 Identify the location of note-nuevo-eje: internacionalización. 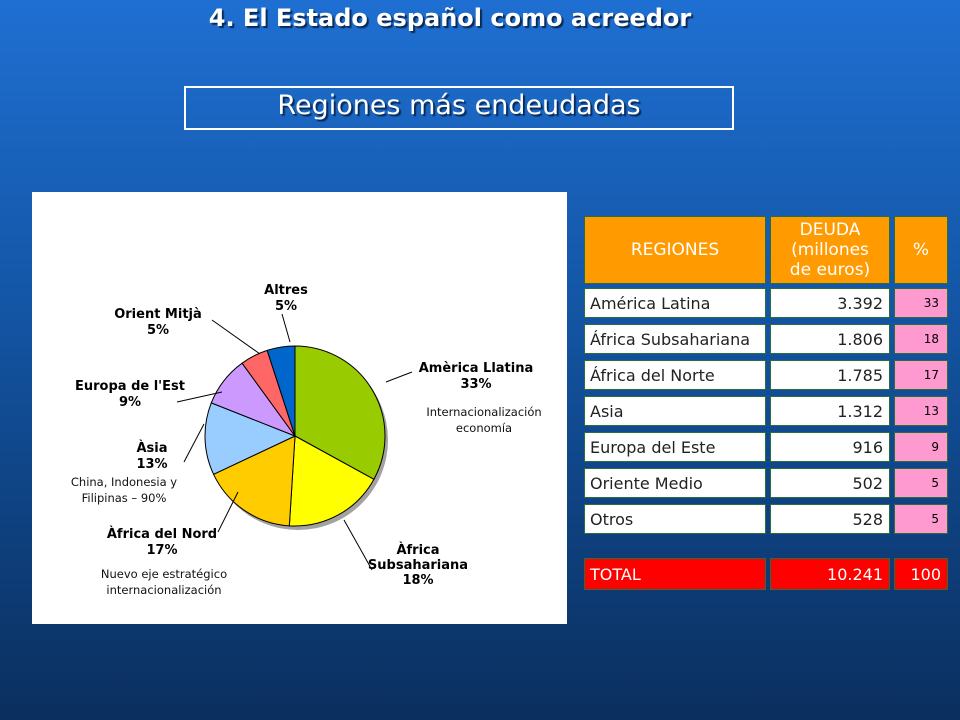
(163, 590).